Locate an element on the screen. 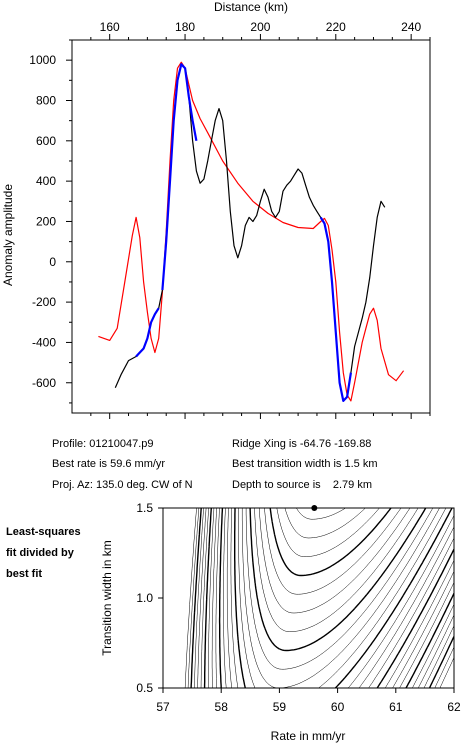  contour-y-axis-label: Transition width in km is located at coordinates (107, 598).